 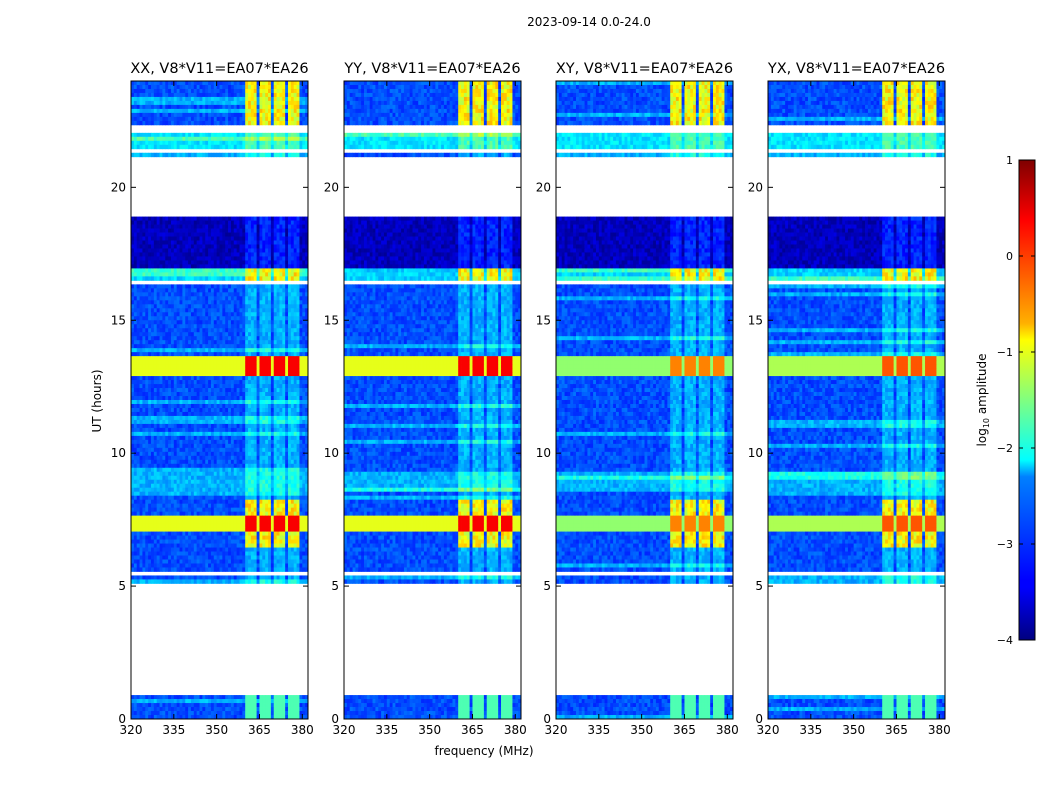 I want to click on colorbar-tick-label-0: 1, so click(x=1009, y=160).